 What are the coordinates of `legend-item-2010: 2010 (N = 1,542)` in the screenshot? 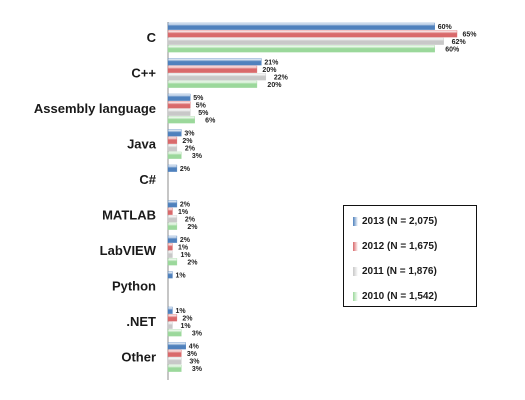 It's located at (395, 296).